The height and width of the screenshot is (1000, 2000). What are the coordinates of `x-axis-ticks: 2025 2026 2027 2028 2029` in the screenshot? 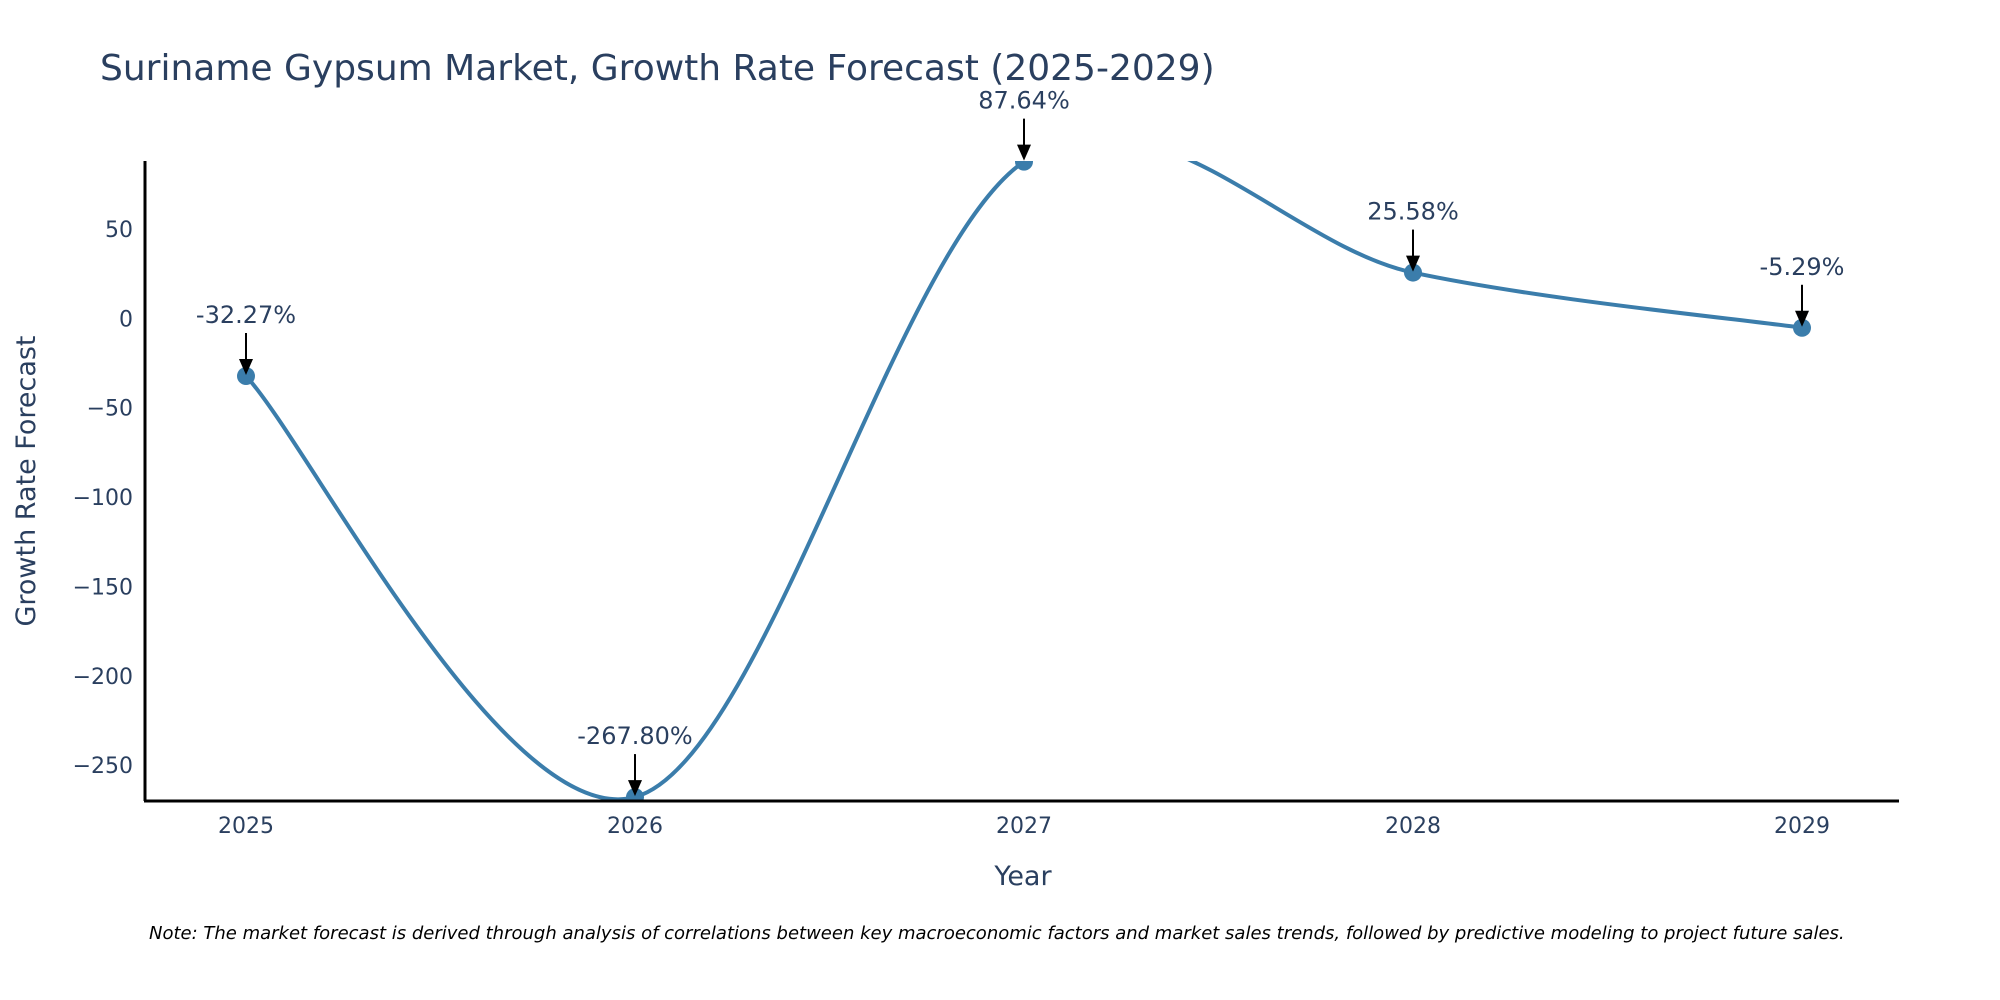 It's located at (1024, 826).